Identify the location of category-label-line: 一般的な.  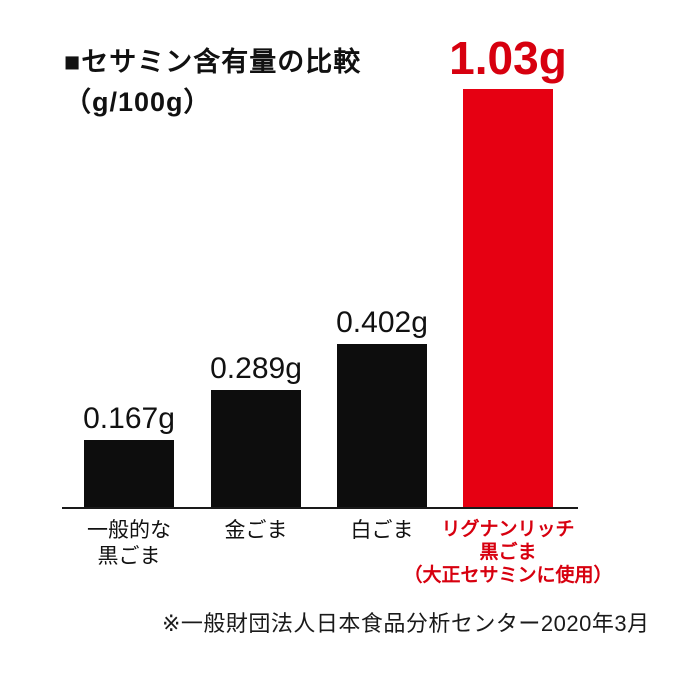
(129, 530).